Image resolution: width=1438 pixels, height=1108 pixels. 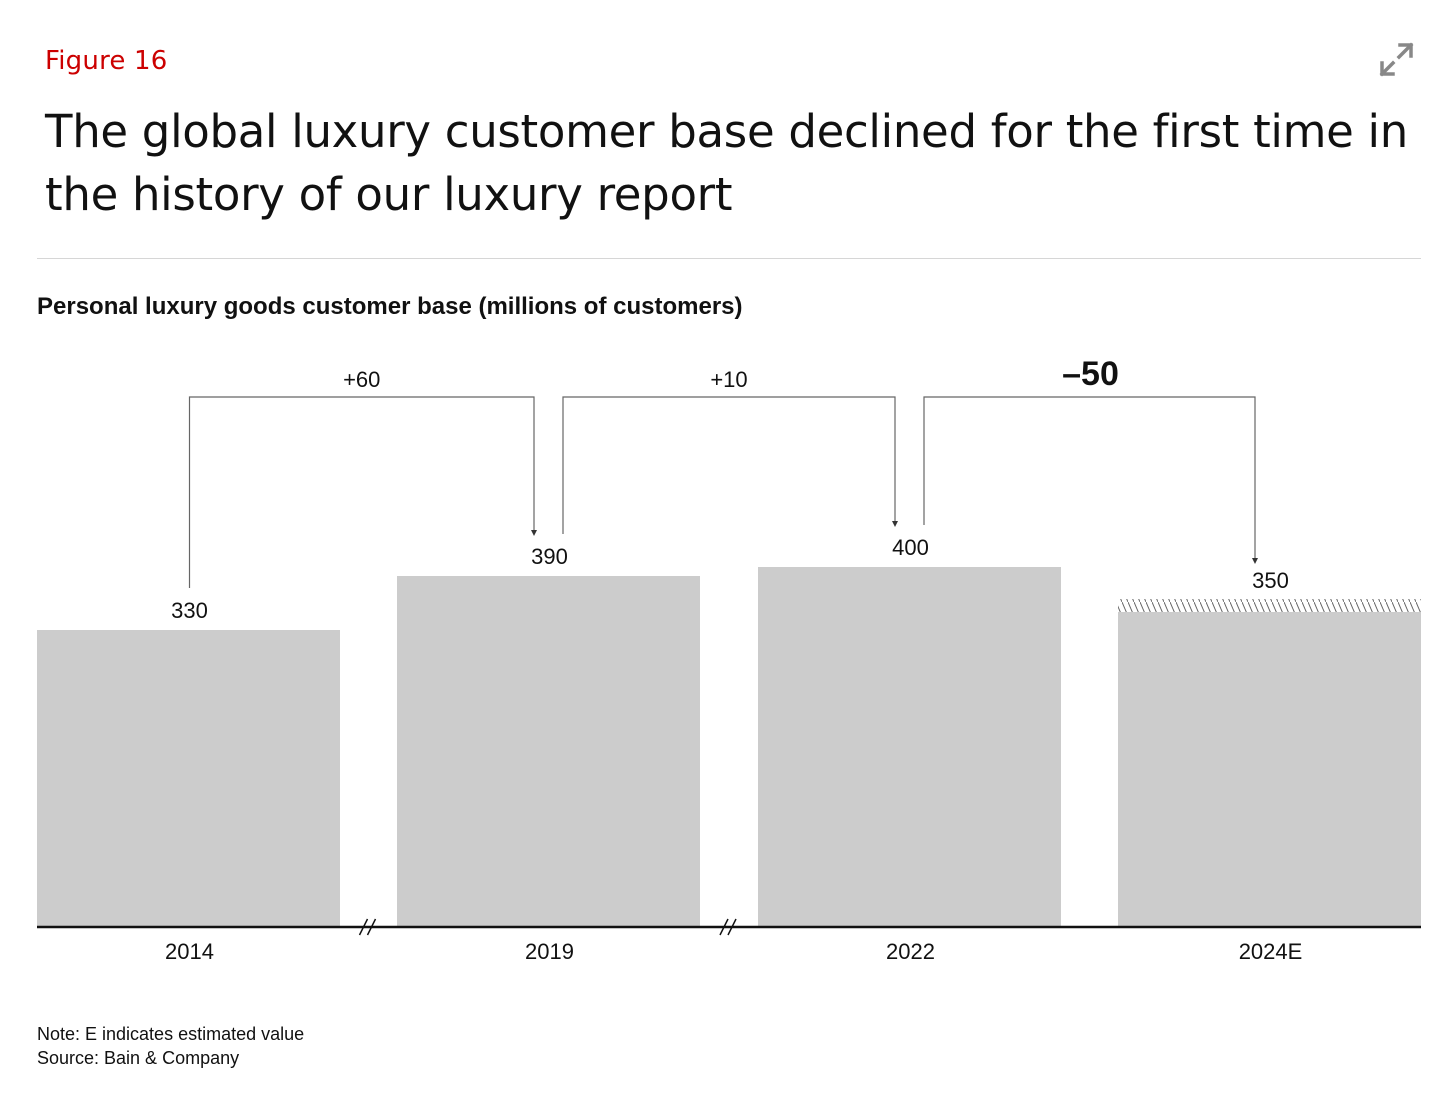 What do you see at coordinates (909, 747) in the screenshot?
I see `bar-2022` at bounding box center [909, 747].